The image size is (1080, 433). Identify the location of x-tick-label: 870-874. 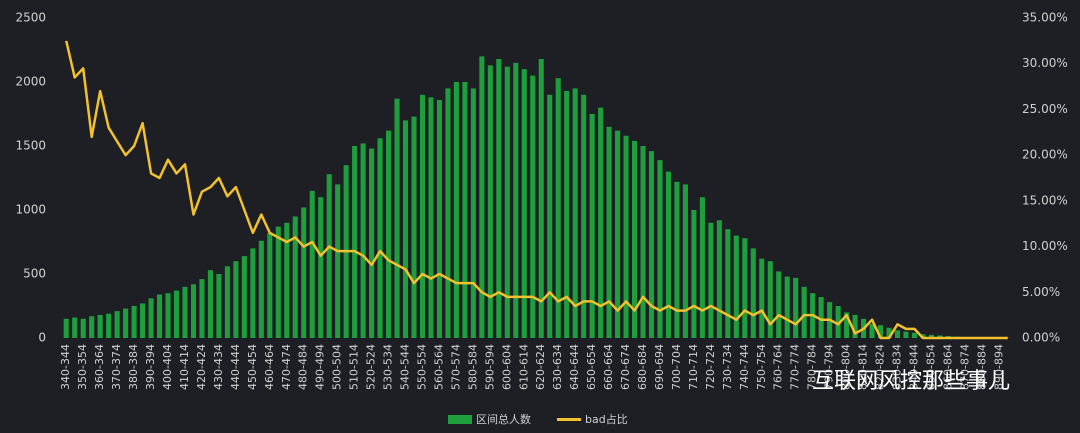
(964, 367).